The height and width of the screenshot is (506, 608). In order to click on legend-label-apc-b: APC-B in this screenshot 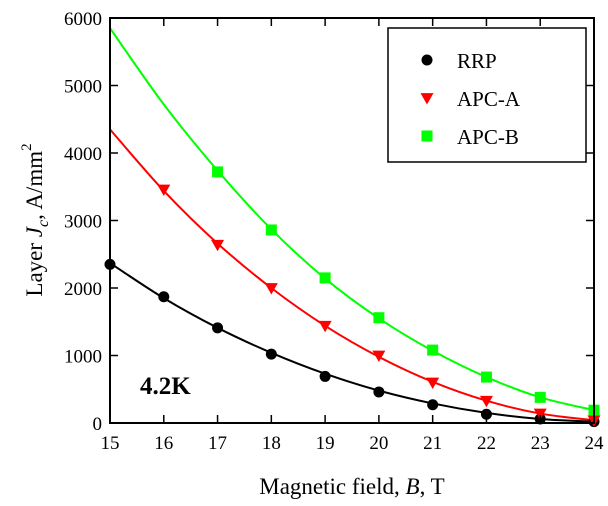, I will do `click(488, 137)`.